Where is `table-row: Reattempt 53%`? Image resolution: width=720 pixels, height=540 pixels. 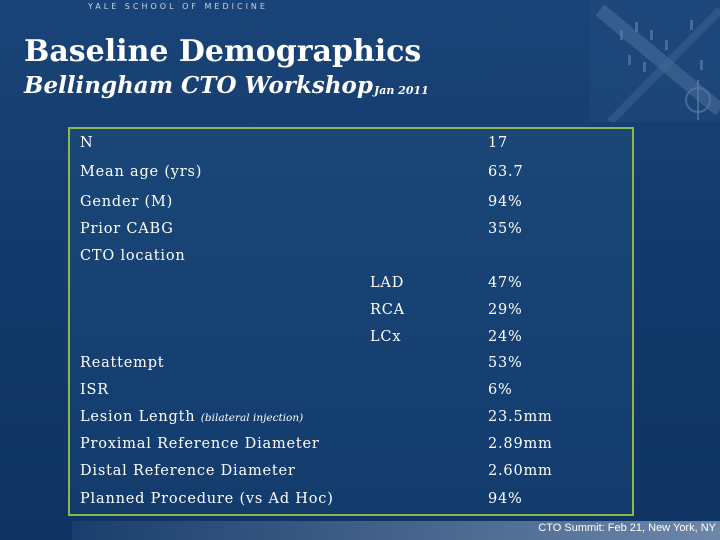 table-row: Reattempt 53% is located at coordinates (360, 366).